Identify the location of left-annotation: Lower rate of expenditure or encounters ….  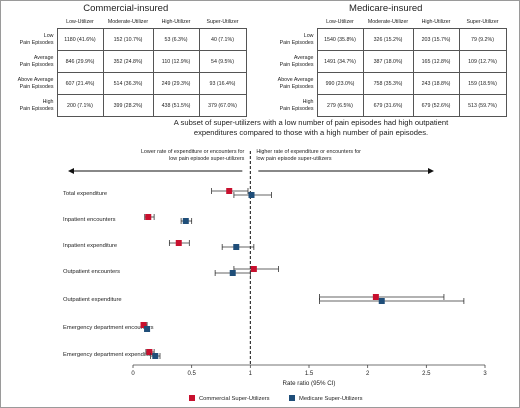
(193, 152).